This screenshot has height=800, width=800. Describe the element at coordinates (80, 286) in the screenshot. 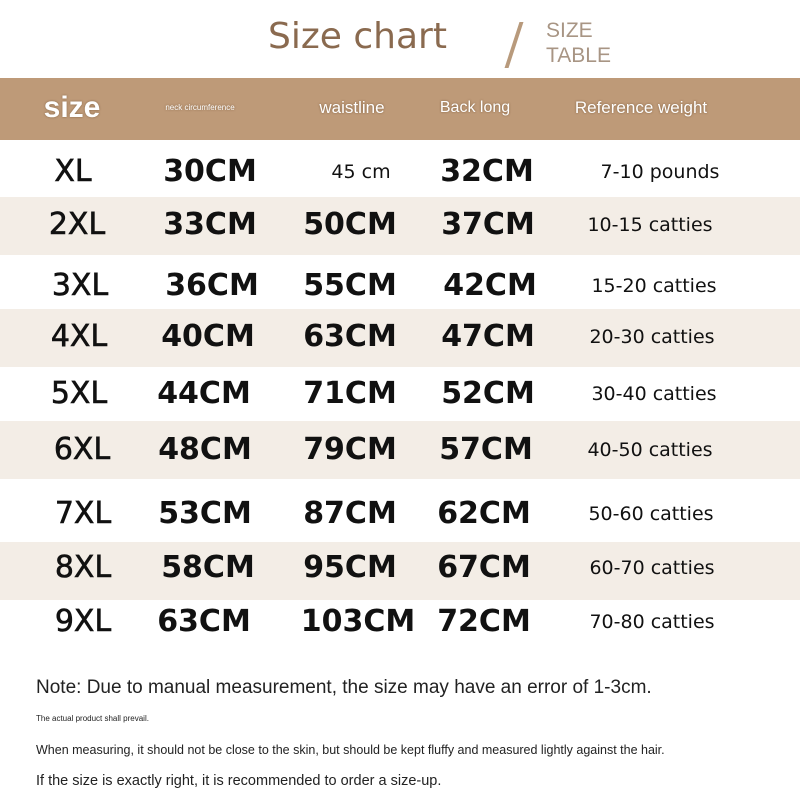

I see `cell-size: 3XL` at that location.